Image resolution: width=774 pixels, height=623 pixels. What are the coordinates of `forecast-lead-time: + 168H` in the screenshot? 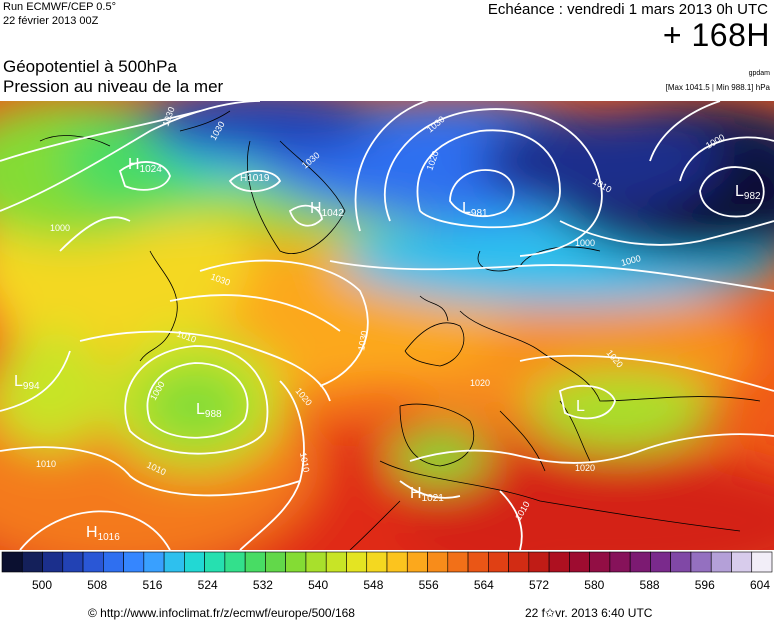 It's located at (716, 35).